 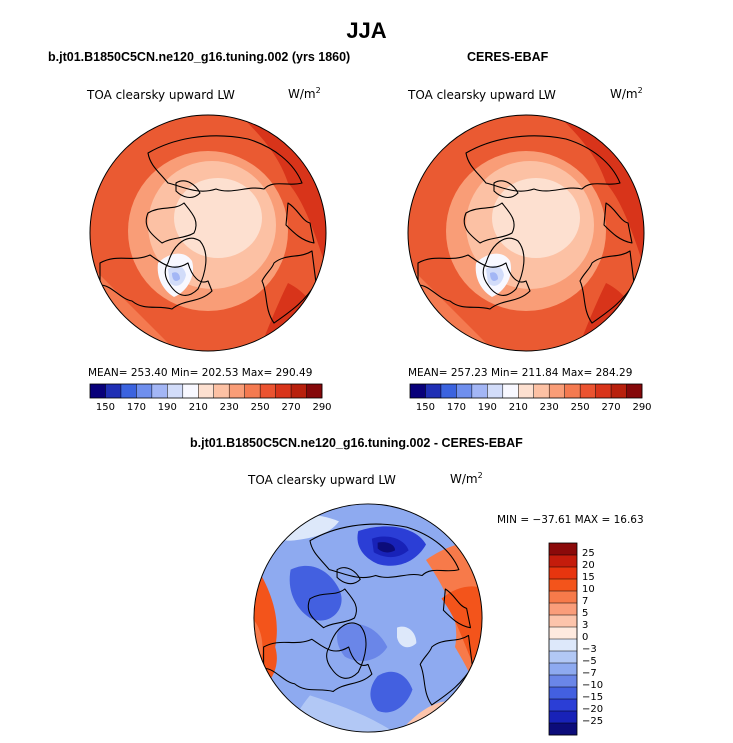 What do you see at coordinates (585, 625) in the screenshot?
I see `colorbar-tick-label: 3` at bounding box center [585, 625].